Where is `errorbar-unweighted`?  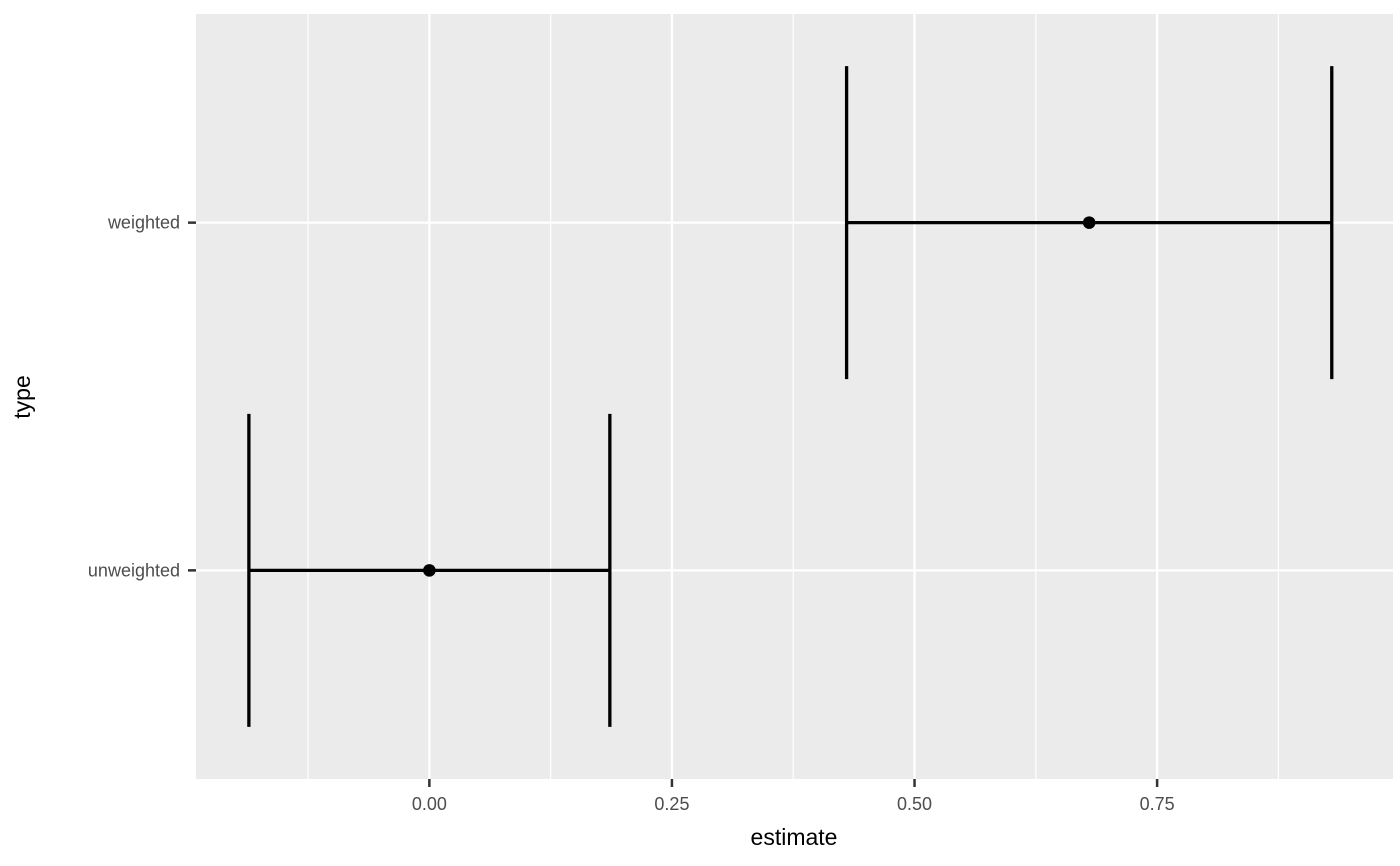 errorbar-unweighted is located at coordinates (429, 570).